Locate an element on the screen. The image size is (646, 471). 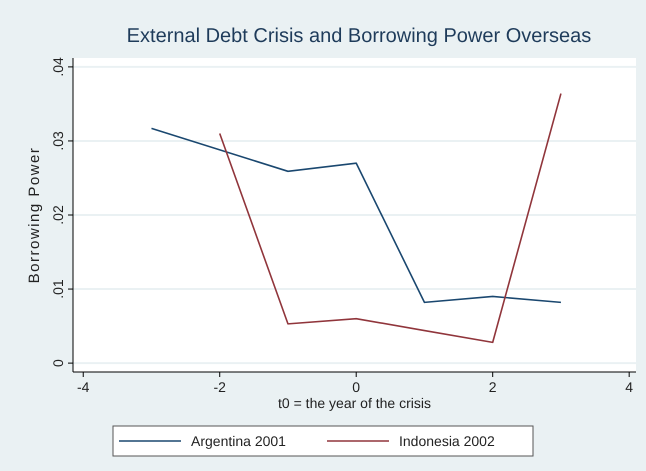
y-tick-label: .02 is located at coordinates (58, 215).